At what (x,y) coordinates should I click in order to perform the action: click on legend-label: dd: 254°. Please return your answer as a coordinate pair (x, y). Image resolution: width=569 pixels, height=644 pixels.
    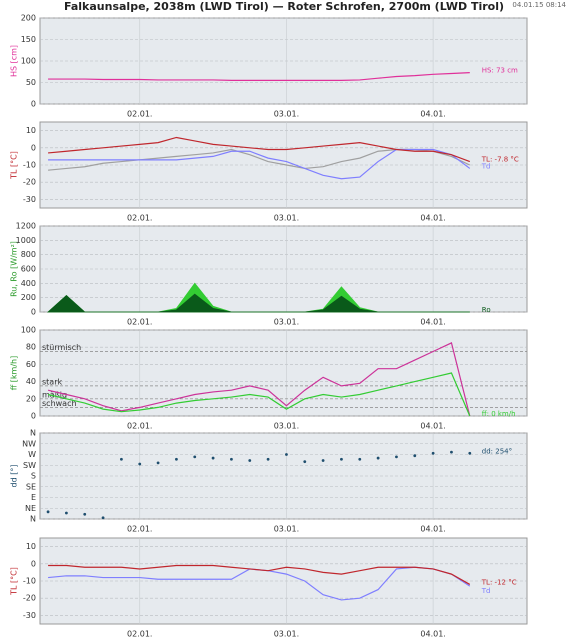
    Looking at the image, I should click on (497, 451).